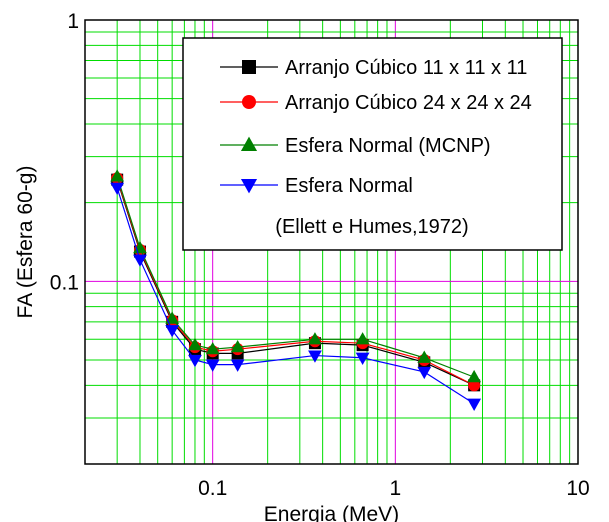  I want to click on legend-item-3: Esfera Normal (MCNP), so click(355, 146).